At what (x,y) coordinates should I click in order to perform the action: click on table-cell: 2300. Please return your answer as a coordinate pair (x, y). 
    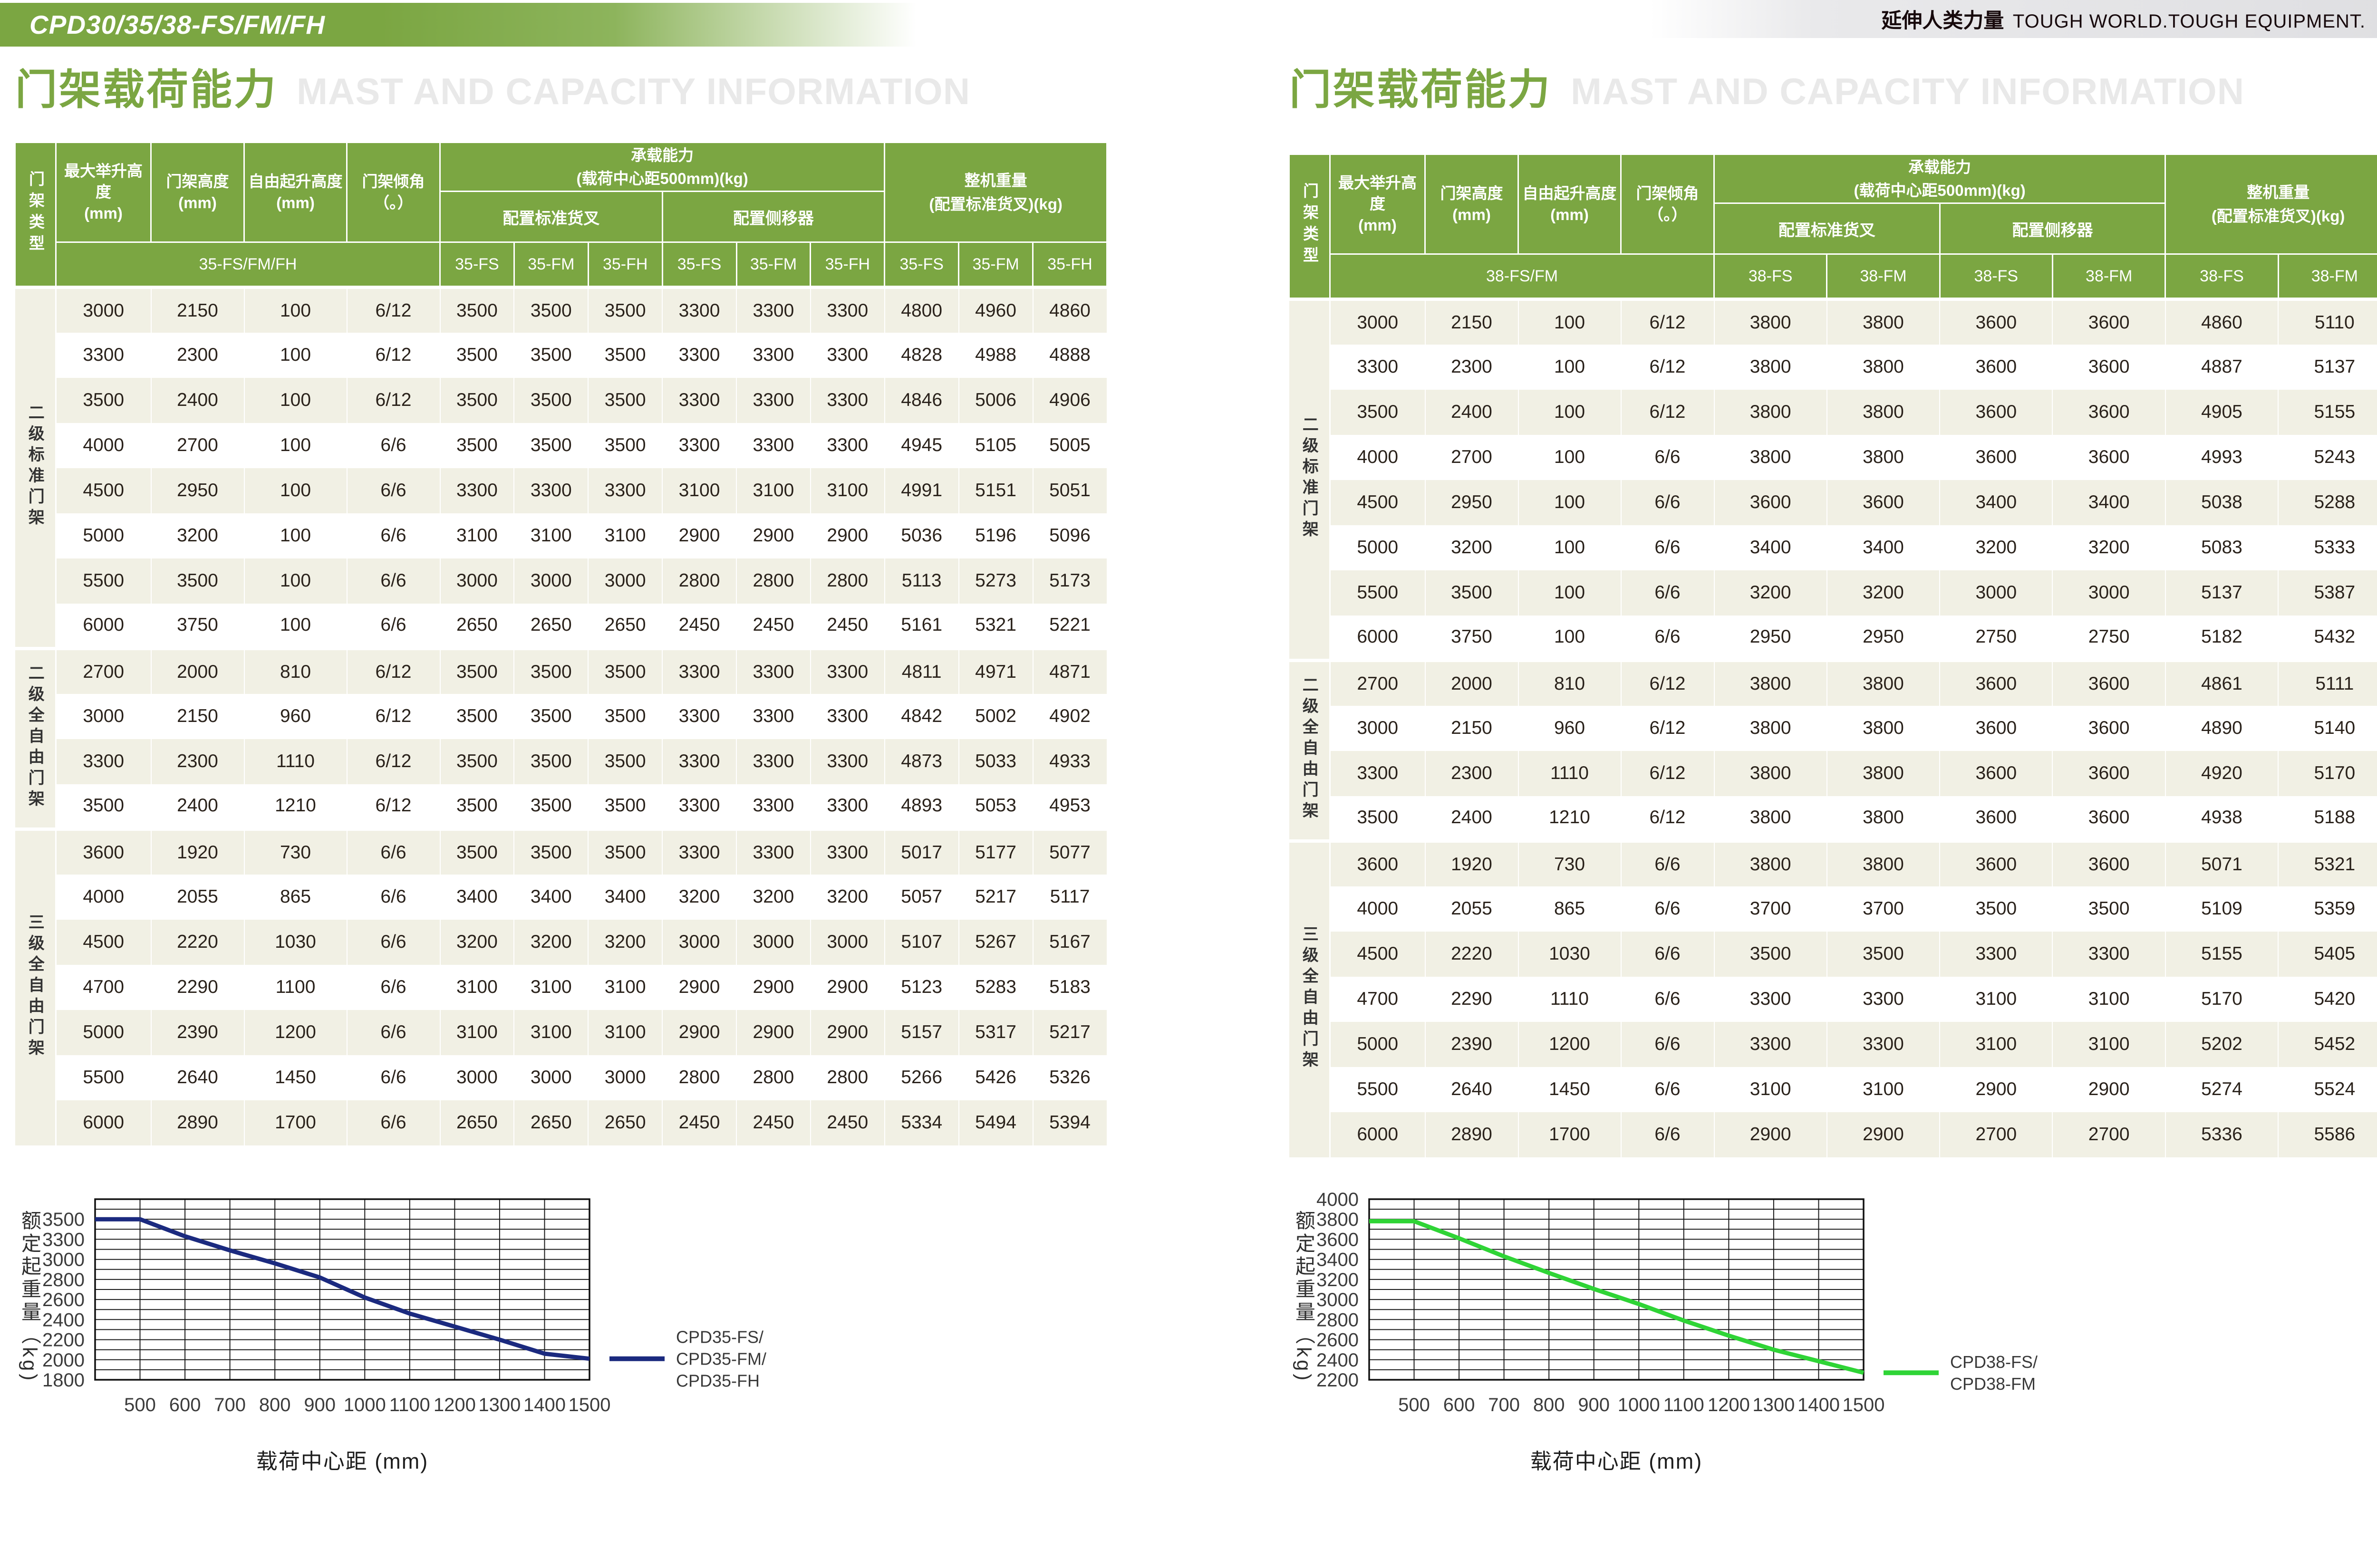
    Looking at the image, I should click on (1471, 367).